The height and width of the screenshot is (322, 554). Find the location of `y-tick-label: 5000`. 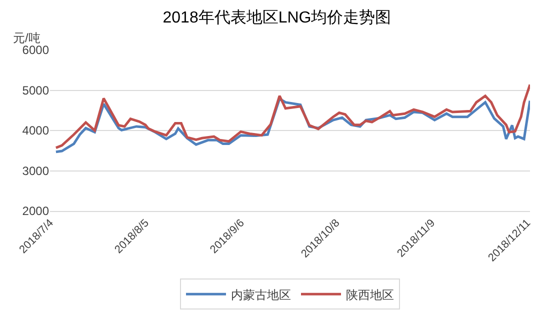

y-tick-label: 5000 is located at coordinates (36, 90).